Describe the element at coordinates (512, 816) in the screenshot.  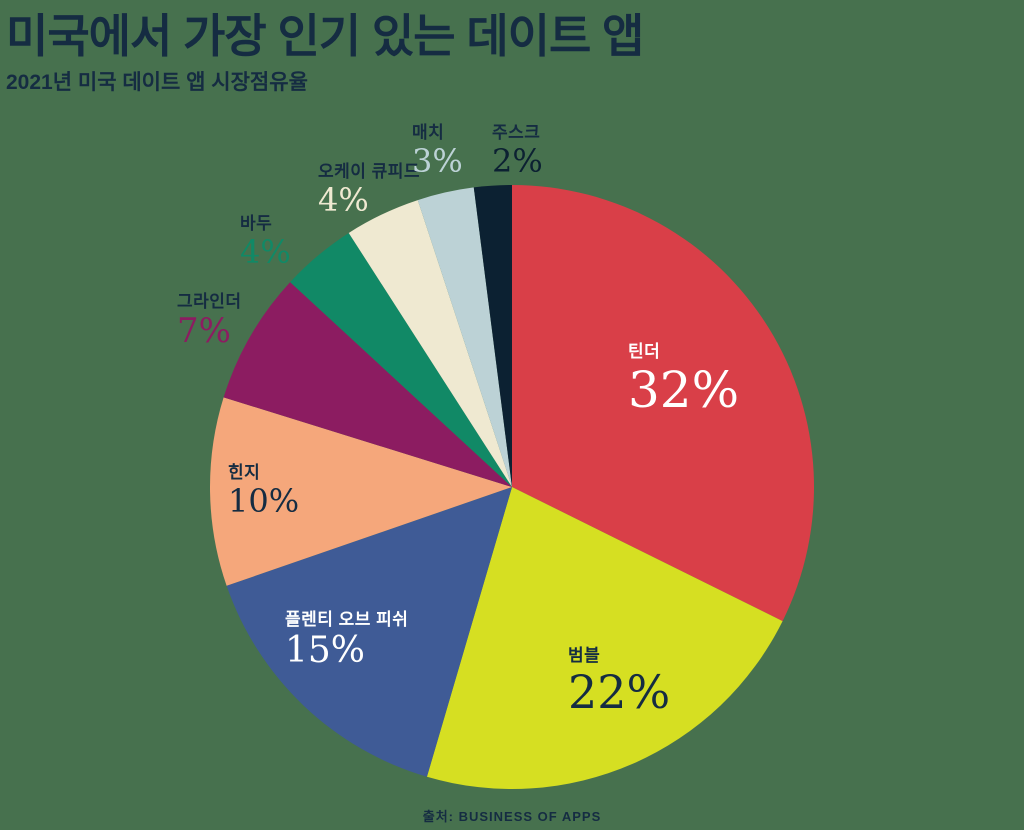
I see `source-attribution: 출처: BUSINESS OF APPS` at that location.